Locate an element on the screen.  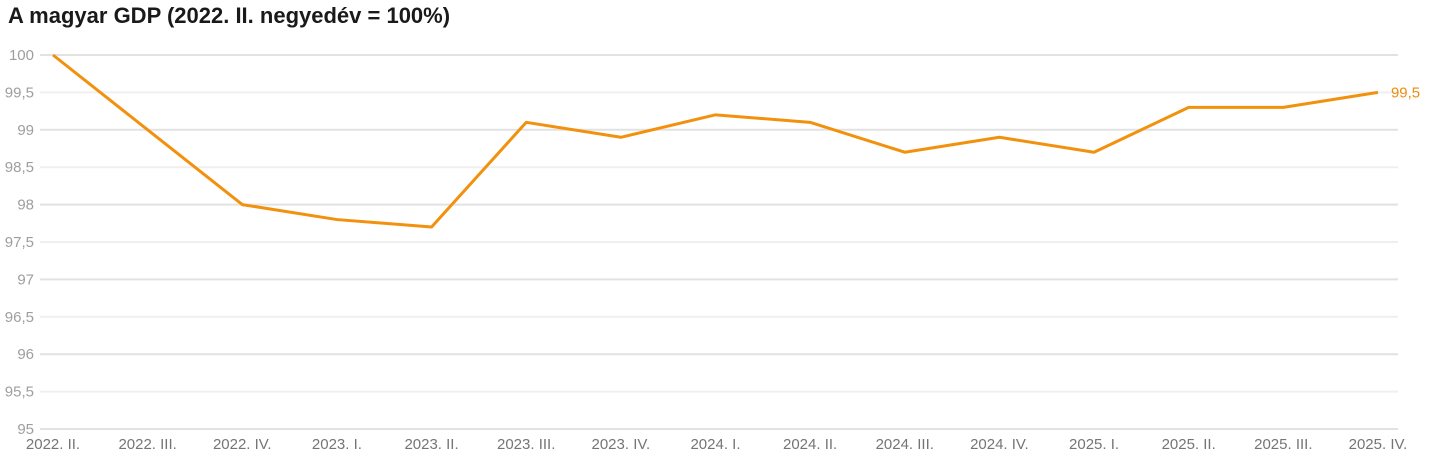
x-tick-label: 2024. II. is located at coordinates (810, 444).